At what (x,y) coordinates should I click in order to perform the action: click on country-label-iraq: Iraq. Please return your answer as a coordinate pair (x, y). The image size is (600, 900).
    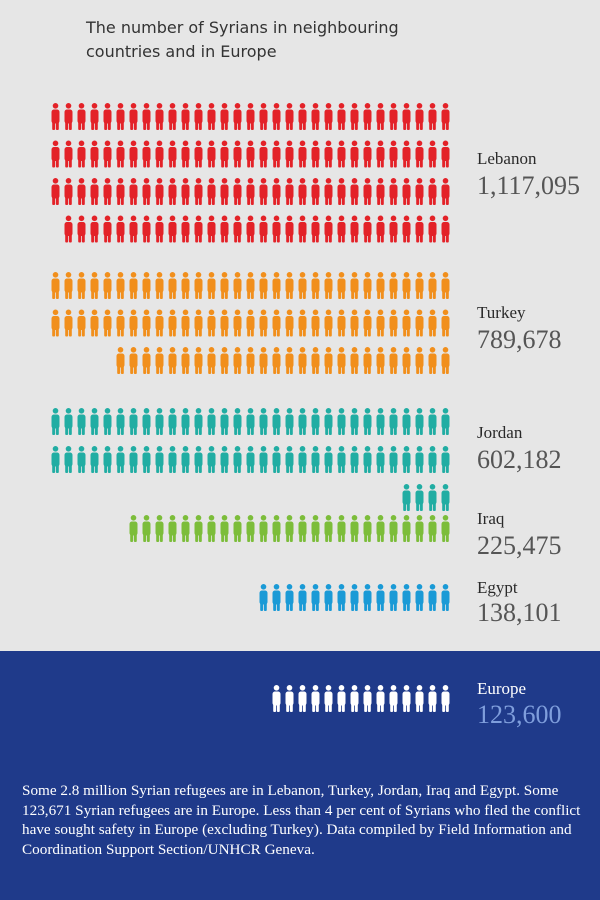
    Looking at the image, I should click on (491, 518).